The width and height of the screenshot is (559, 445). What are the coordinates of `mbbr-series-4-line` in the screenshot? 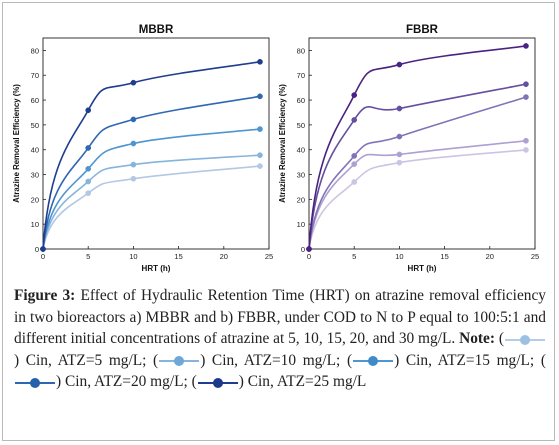 It's located at (151, 172).